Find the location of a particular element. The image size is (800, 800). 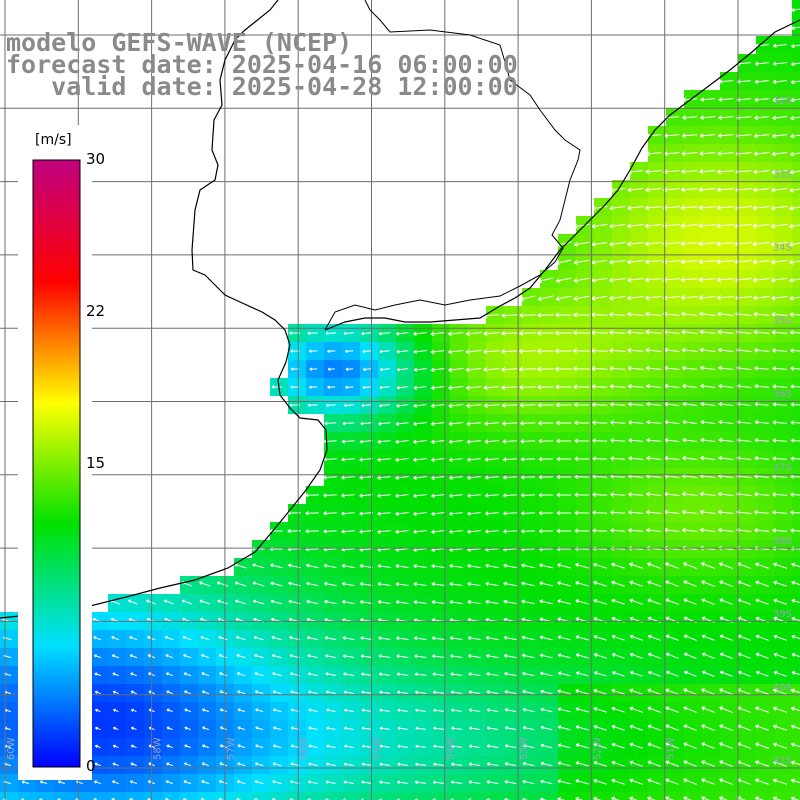

lat-label: 36S is located at coordinates (782, 394).